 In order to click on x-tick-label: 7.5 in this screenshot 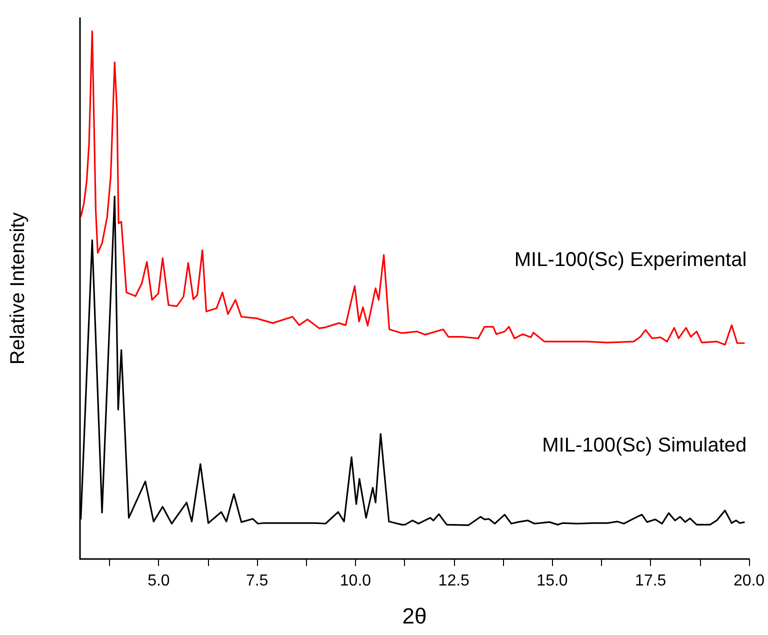, I will do `click(257, 581)`.